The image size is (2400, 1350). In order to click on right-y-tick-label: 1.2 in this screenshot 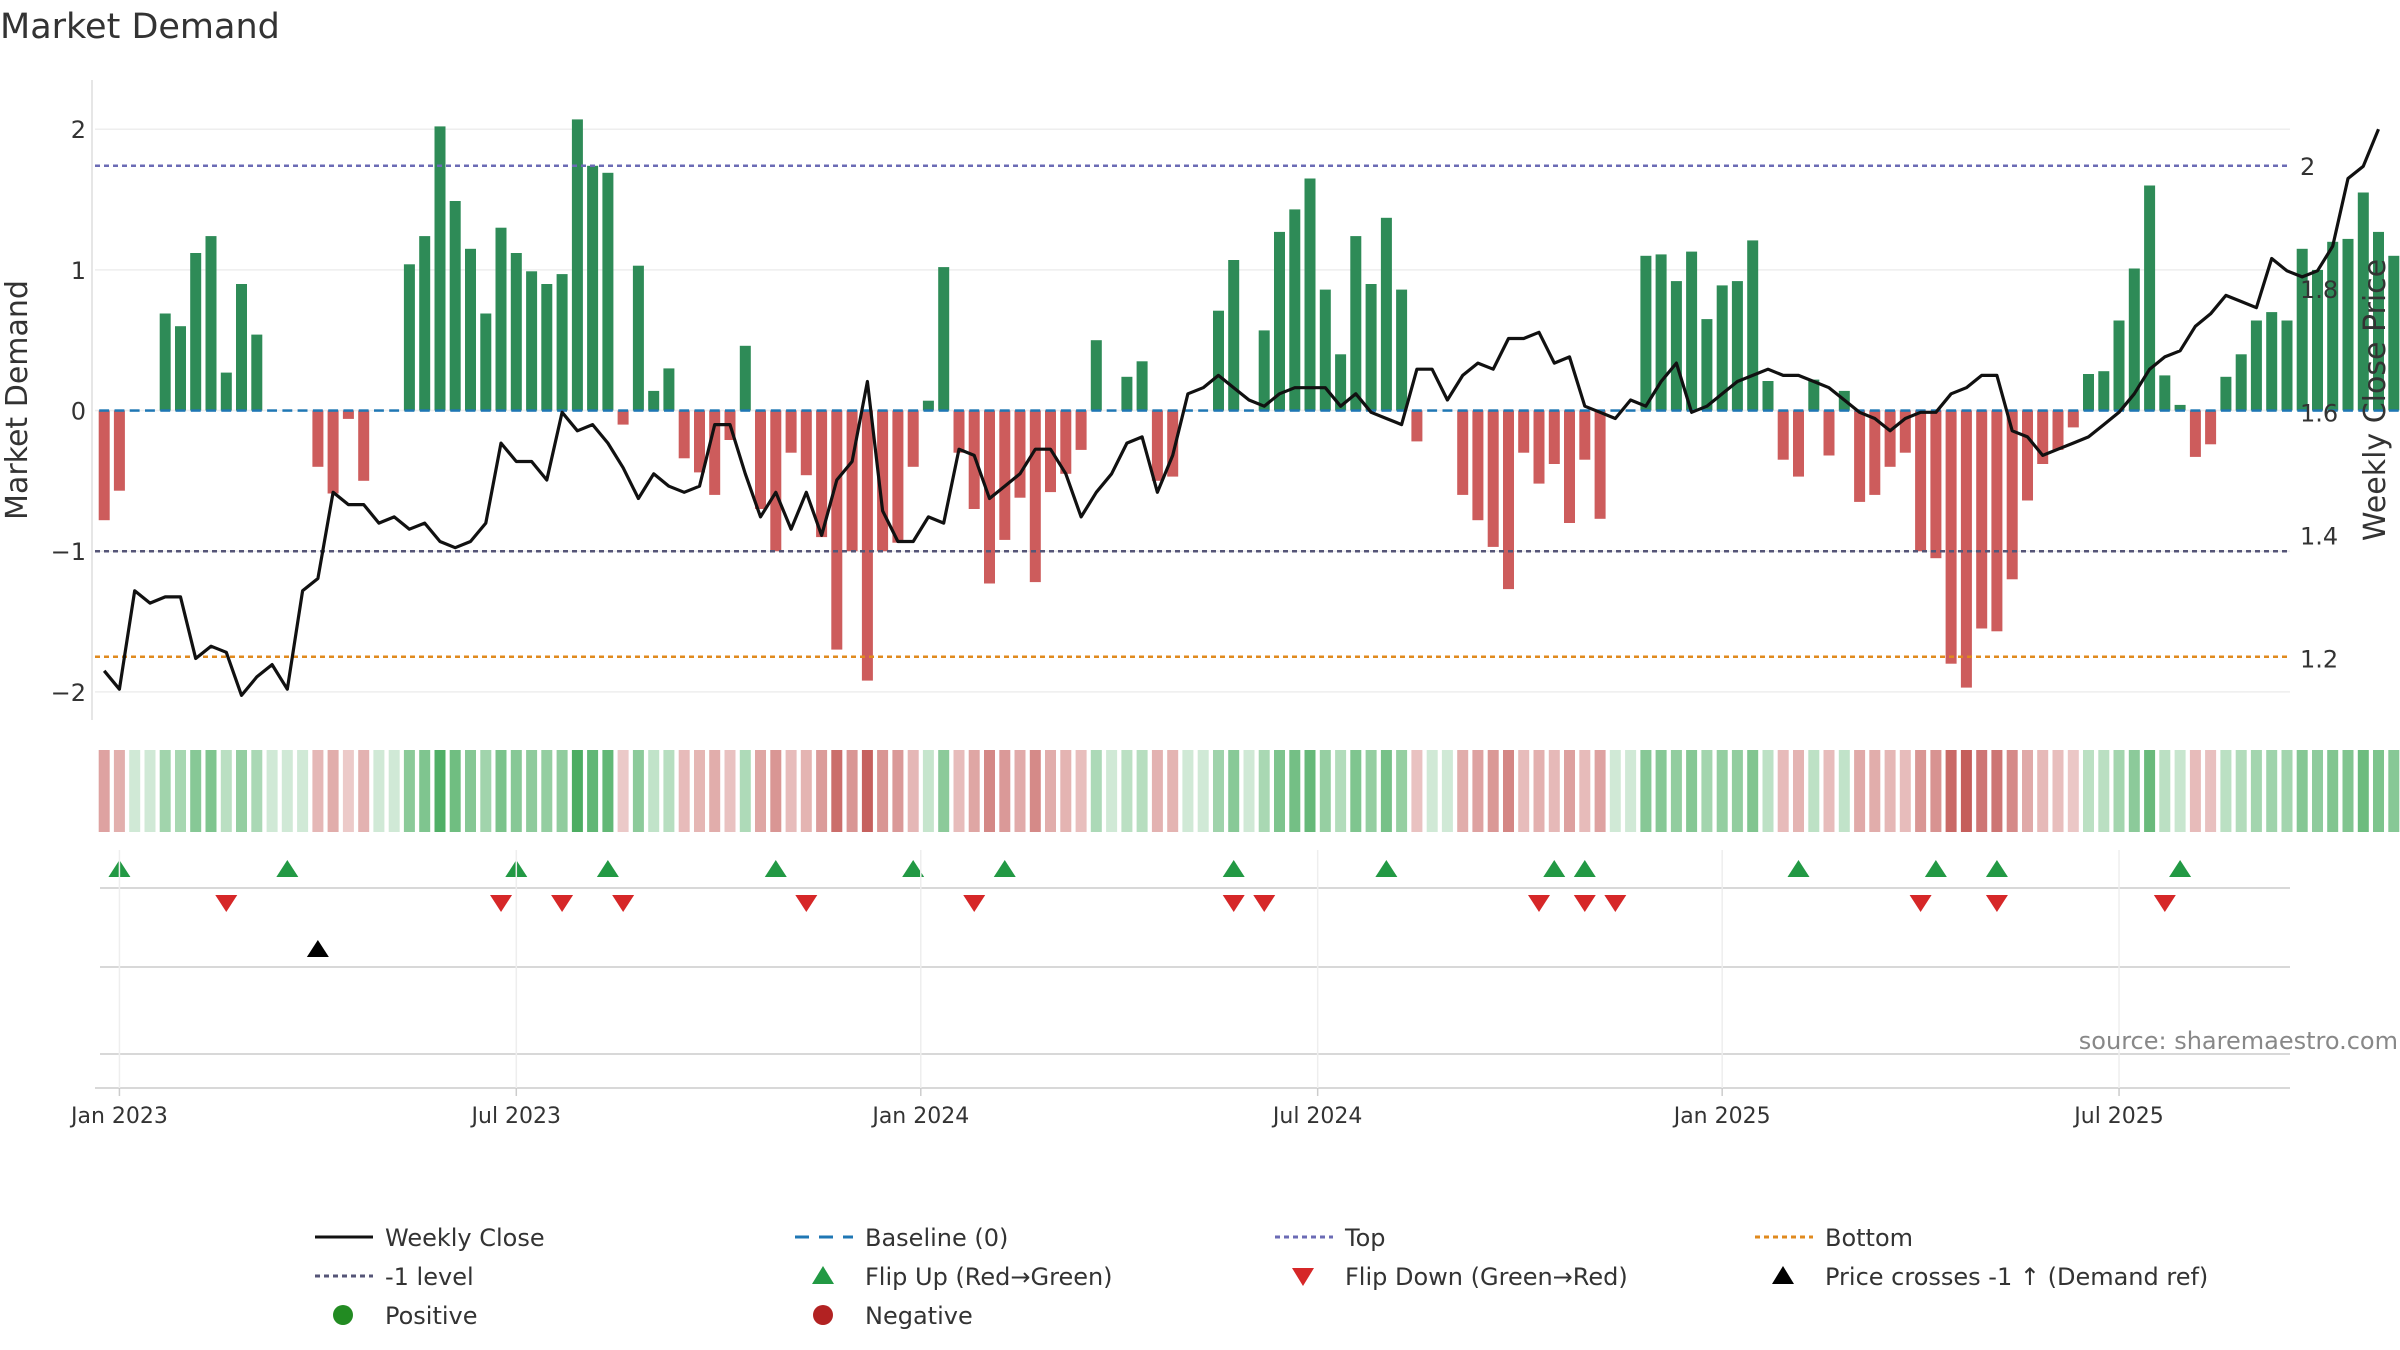, I will do `click(2319, 659)`.